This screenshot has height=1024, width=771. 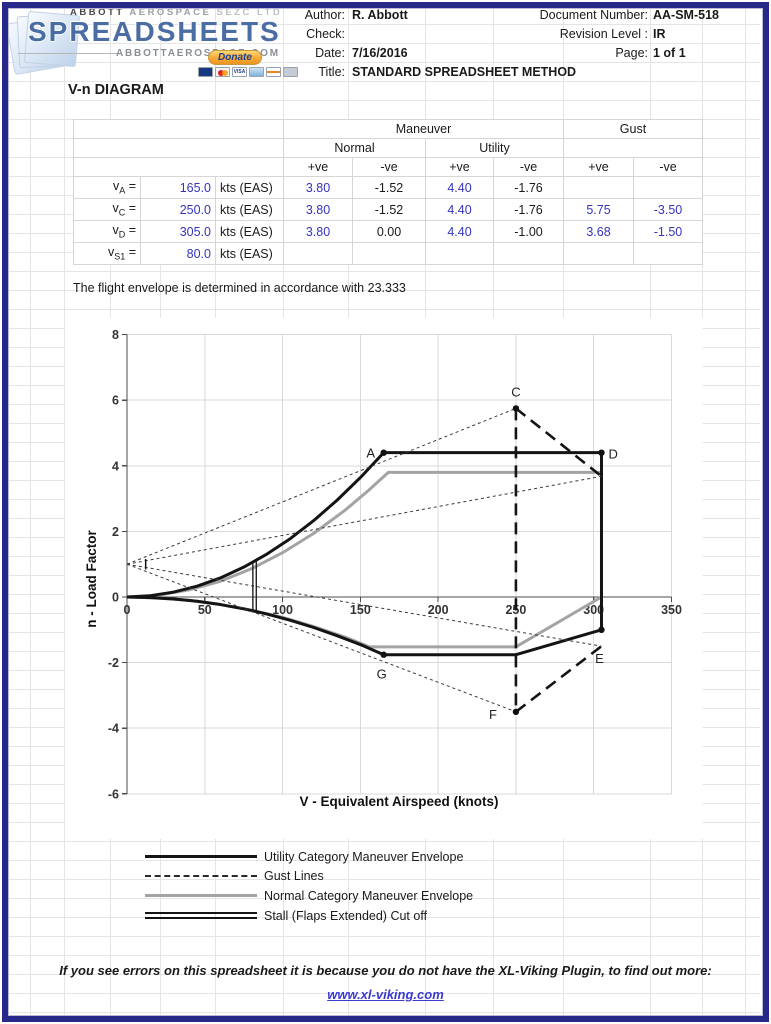 I want to click on speed-value-cell: 80.0, so click(x=178, y=253).